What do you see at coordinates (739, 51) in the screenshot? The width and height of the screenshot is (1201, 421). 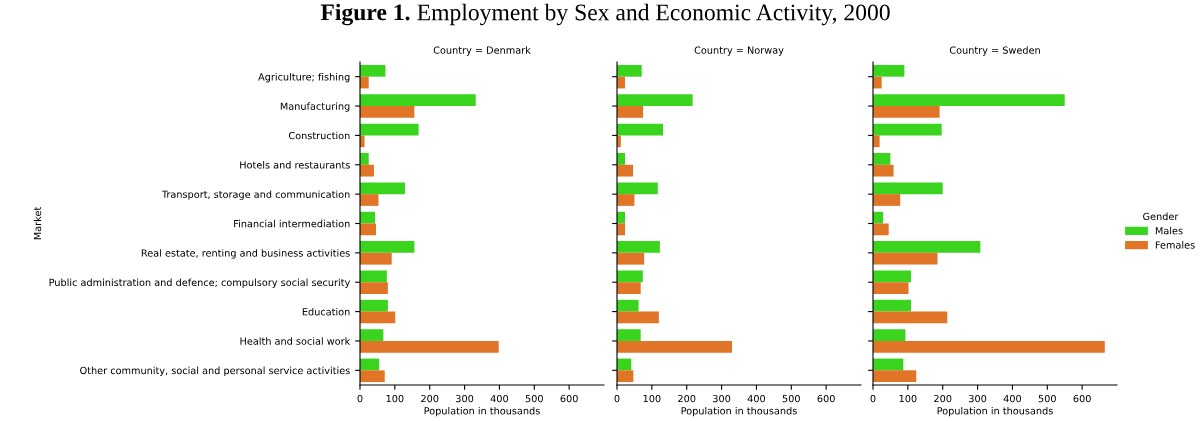 I see `chart-title: Country = Norway` at bounding box center [739, 51].